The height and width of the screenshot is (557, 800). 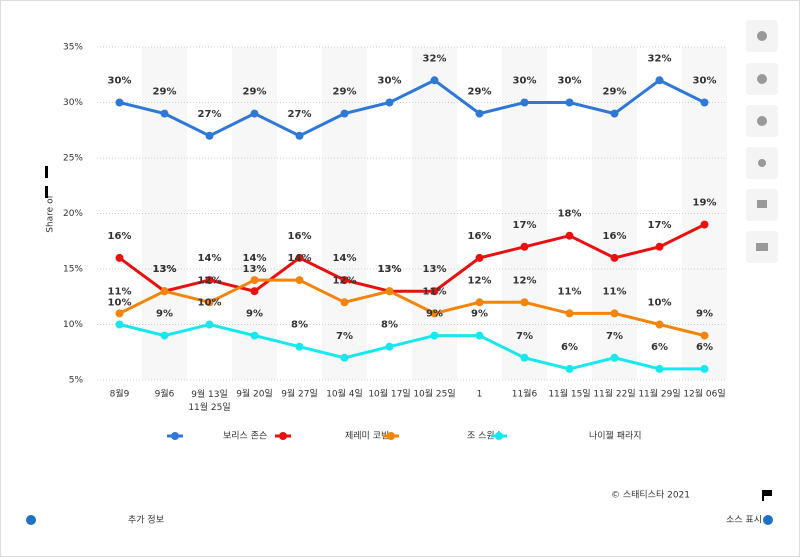 I want to click on legend-label: 제레미 코빈, so click(x=367, y=436).